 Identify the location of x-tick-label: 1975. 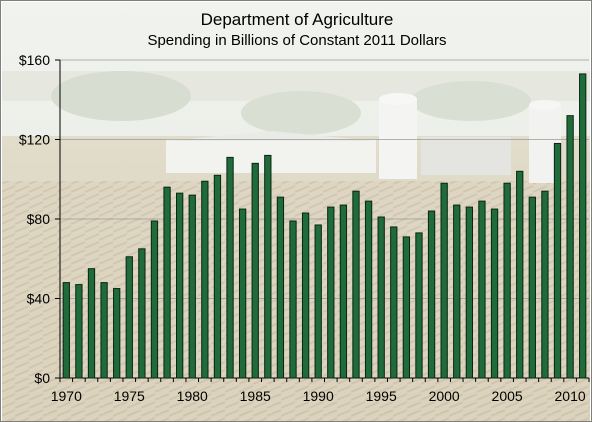
(129, 396).